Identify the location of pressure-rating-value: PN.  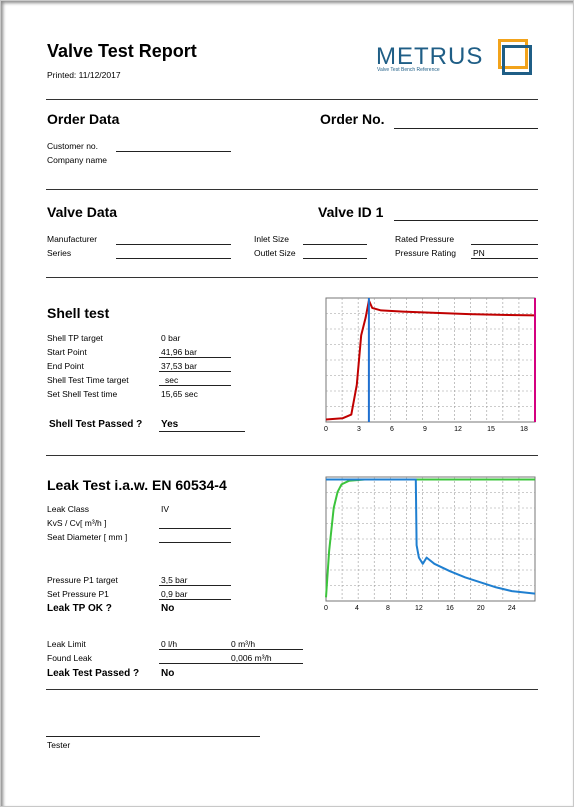
(479, 253).